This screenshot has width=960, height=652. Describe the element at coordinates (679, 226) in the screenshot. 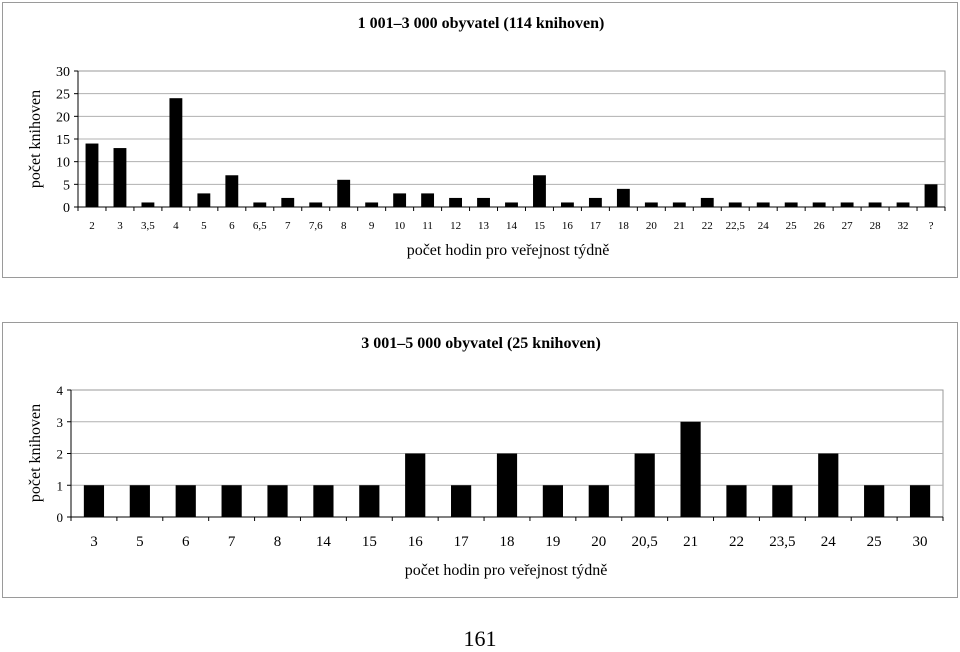

I see `chart-1-x-tick-label: 21` at that location.